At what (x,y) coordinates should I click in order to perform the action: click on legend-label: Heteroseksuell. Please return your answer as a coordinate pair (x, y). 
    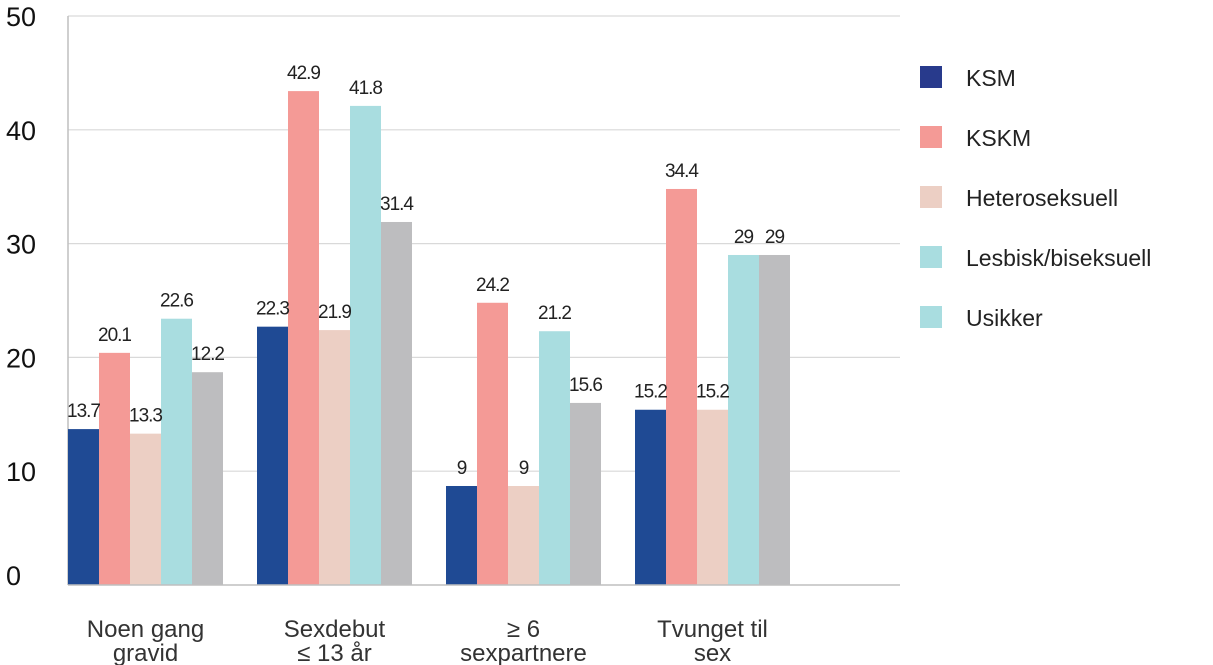
    Looking at the image, I should click on (1042, 198).